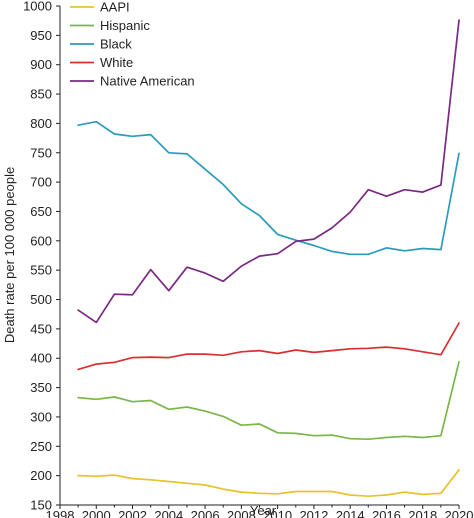  What do you see at coordinates (41, 182) in the screenshot?
I see `y-tick-label: 700` at bounding box center [41, 182].